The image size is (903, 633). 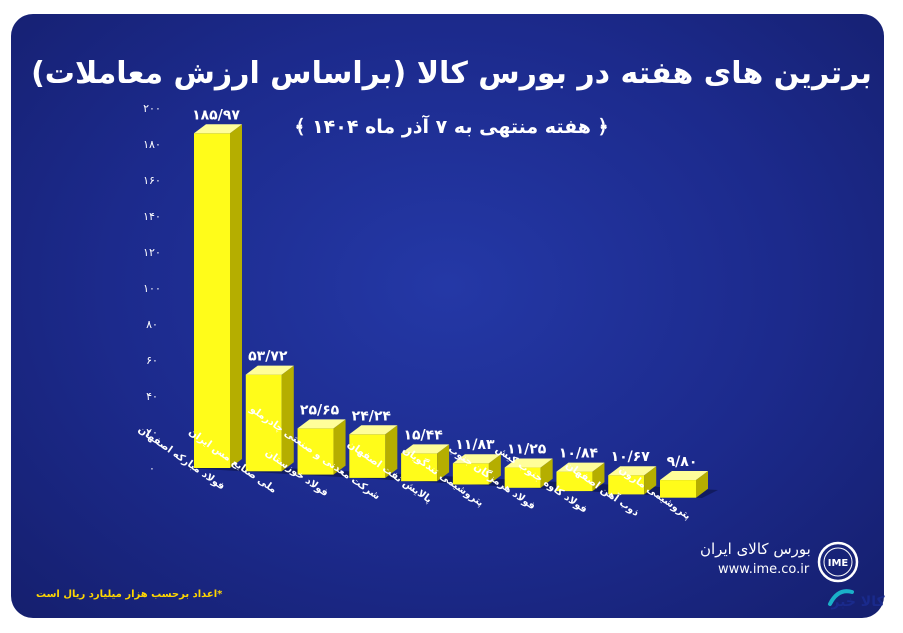 I want to click on watermark-text: کالا خبر, so click(x=857, y=602).